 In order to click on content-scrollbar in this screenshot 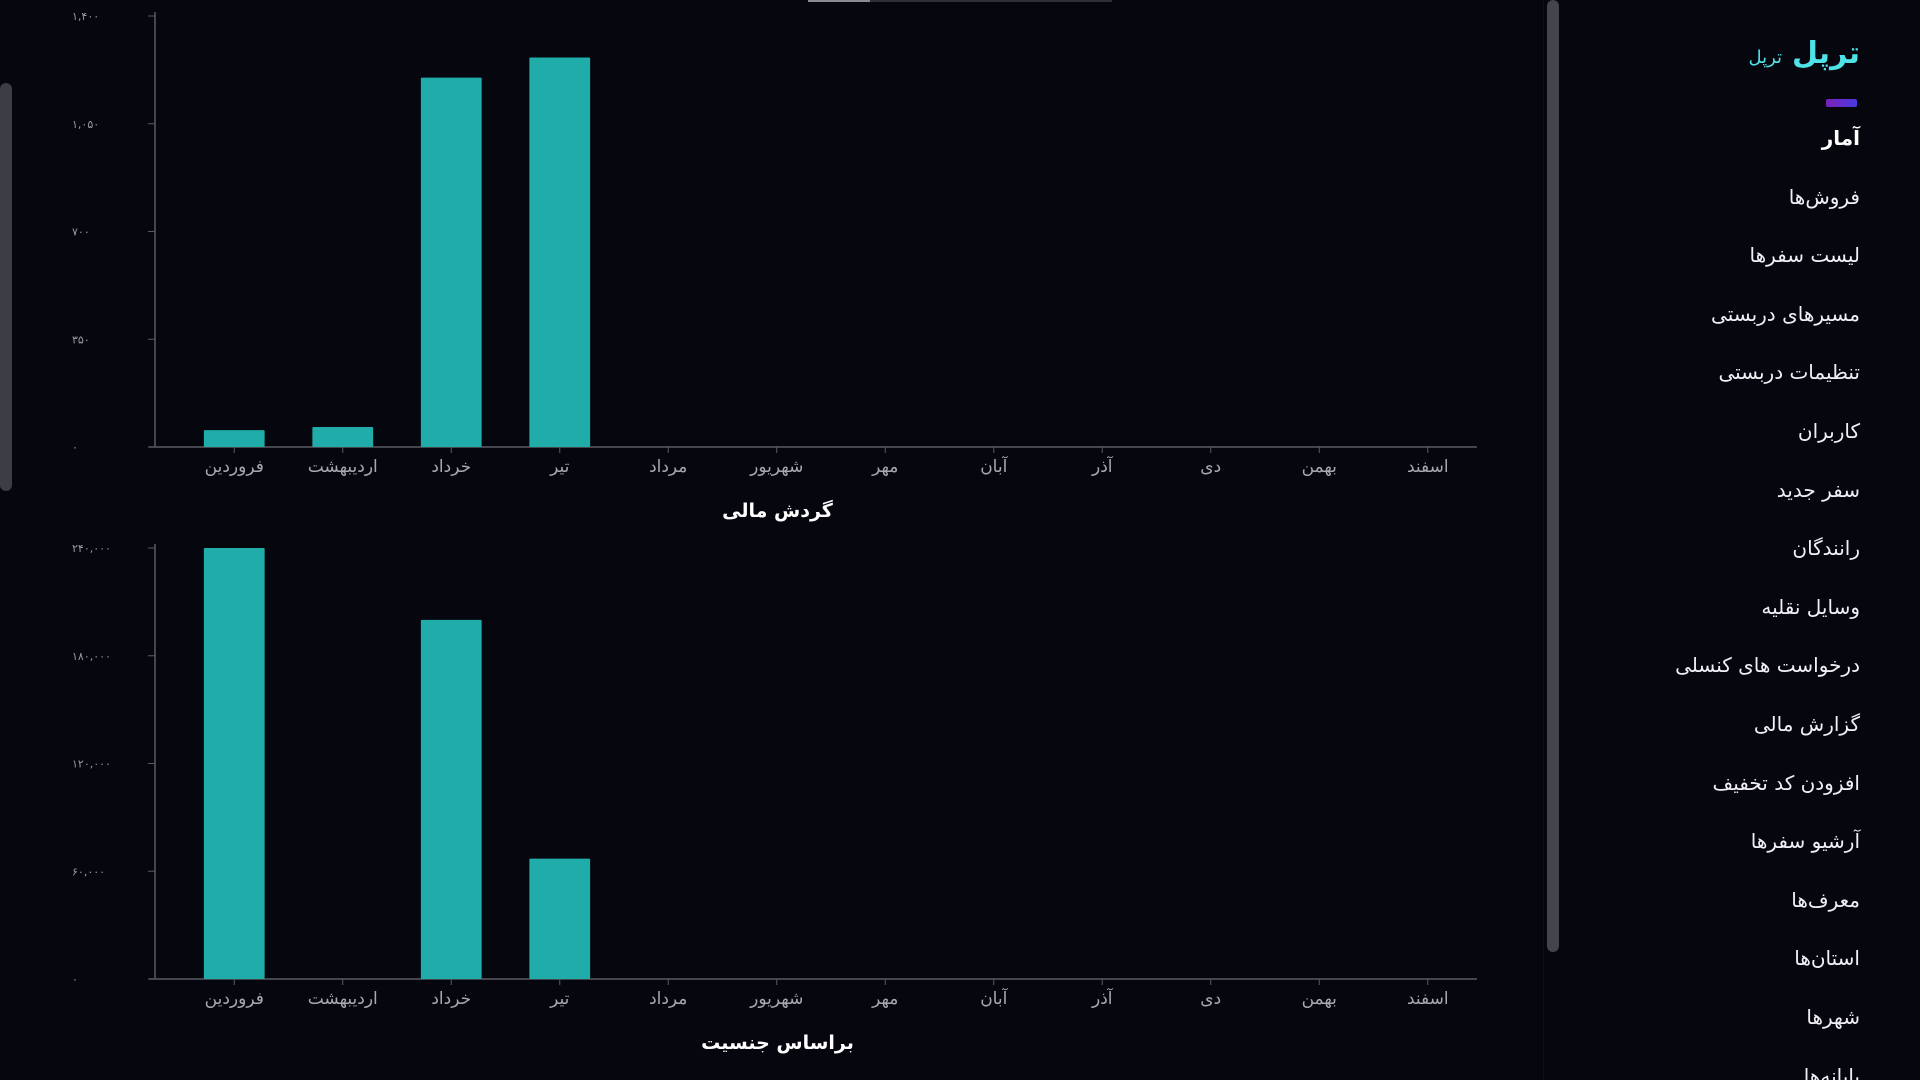, I will do `click(6, 287)`.